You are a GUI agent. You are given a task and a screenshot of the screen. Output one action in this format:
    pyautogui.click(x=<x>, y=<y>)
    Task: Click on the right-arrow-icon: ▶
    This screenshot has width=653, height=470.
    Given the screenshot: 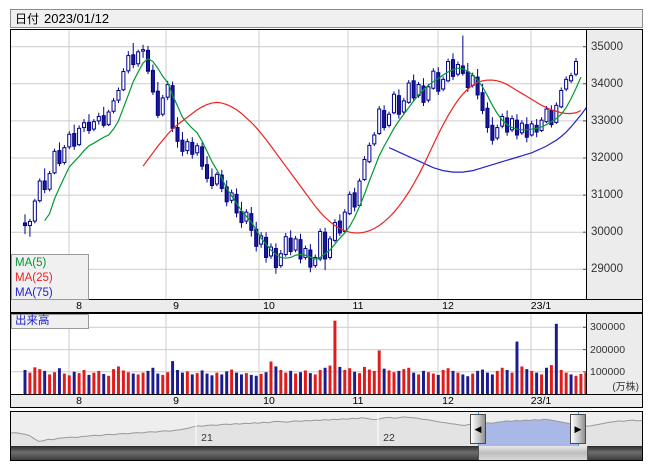 What is the action you would take?
    pyautogui.click(x=578, y=428)
    